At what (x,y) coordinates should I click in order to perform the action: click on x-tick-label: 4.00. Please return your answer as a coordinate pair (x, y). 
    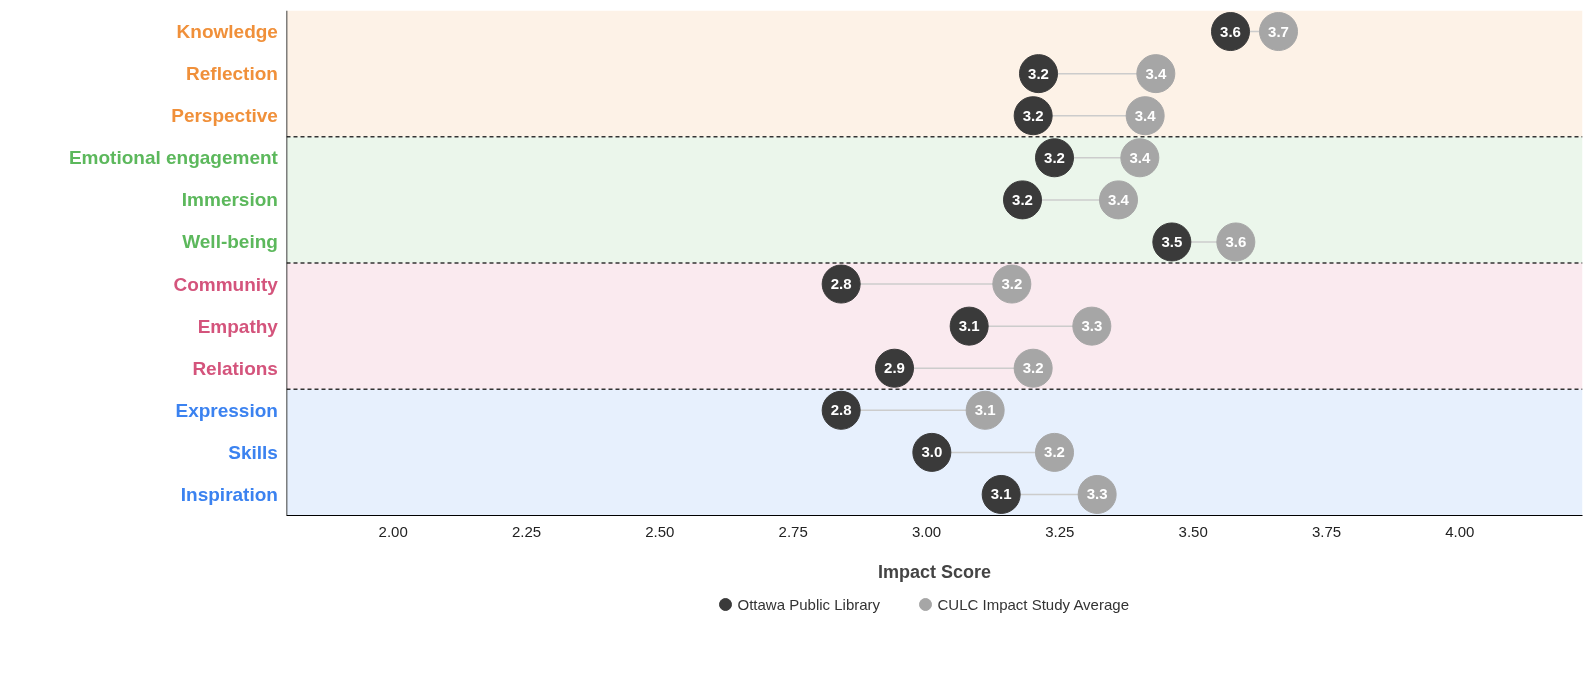
    Looking at the image, I should click on (1460, 531).